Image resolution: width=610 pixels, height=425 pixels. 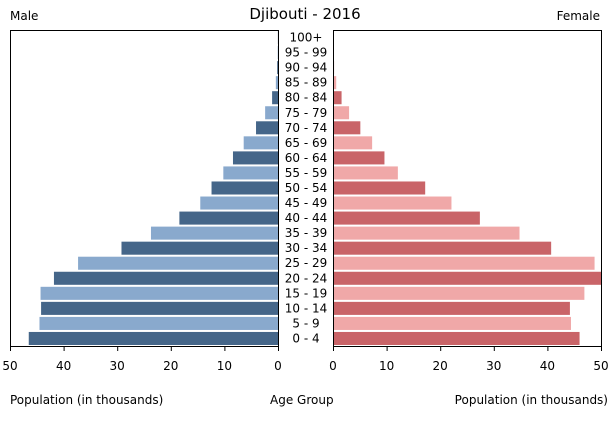 I want to click on age-group-label: 10 - 14, so click(x=306, y=308).